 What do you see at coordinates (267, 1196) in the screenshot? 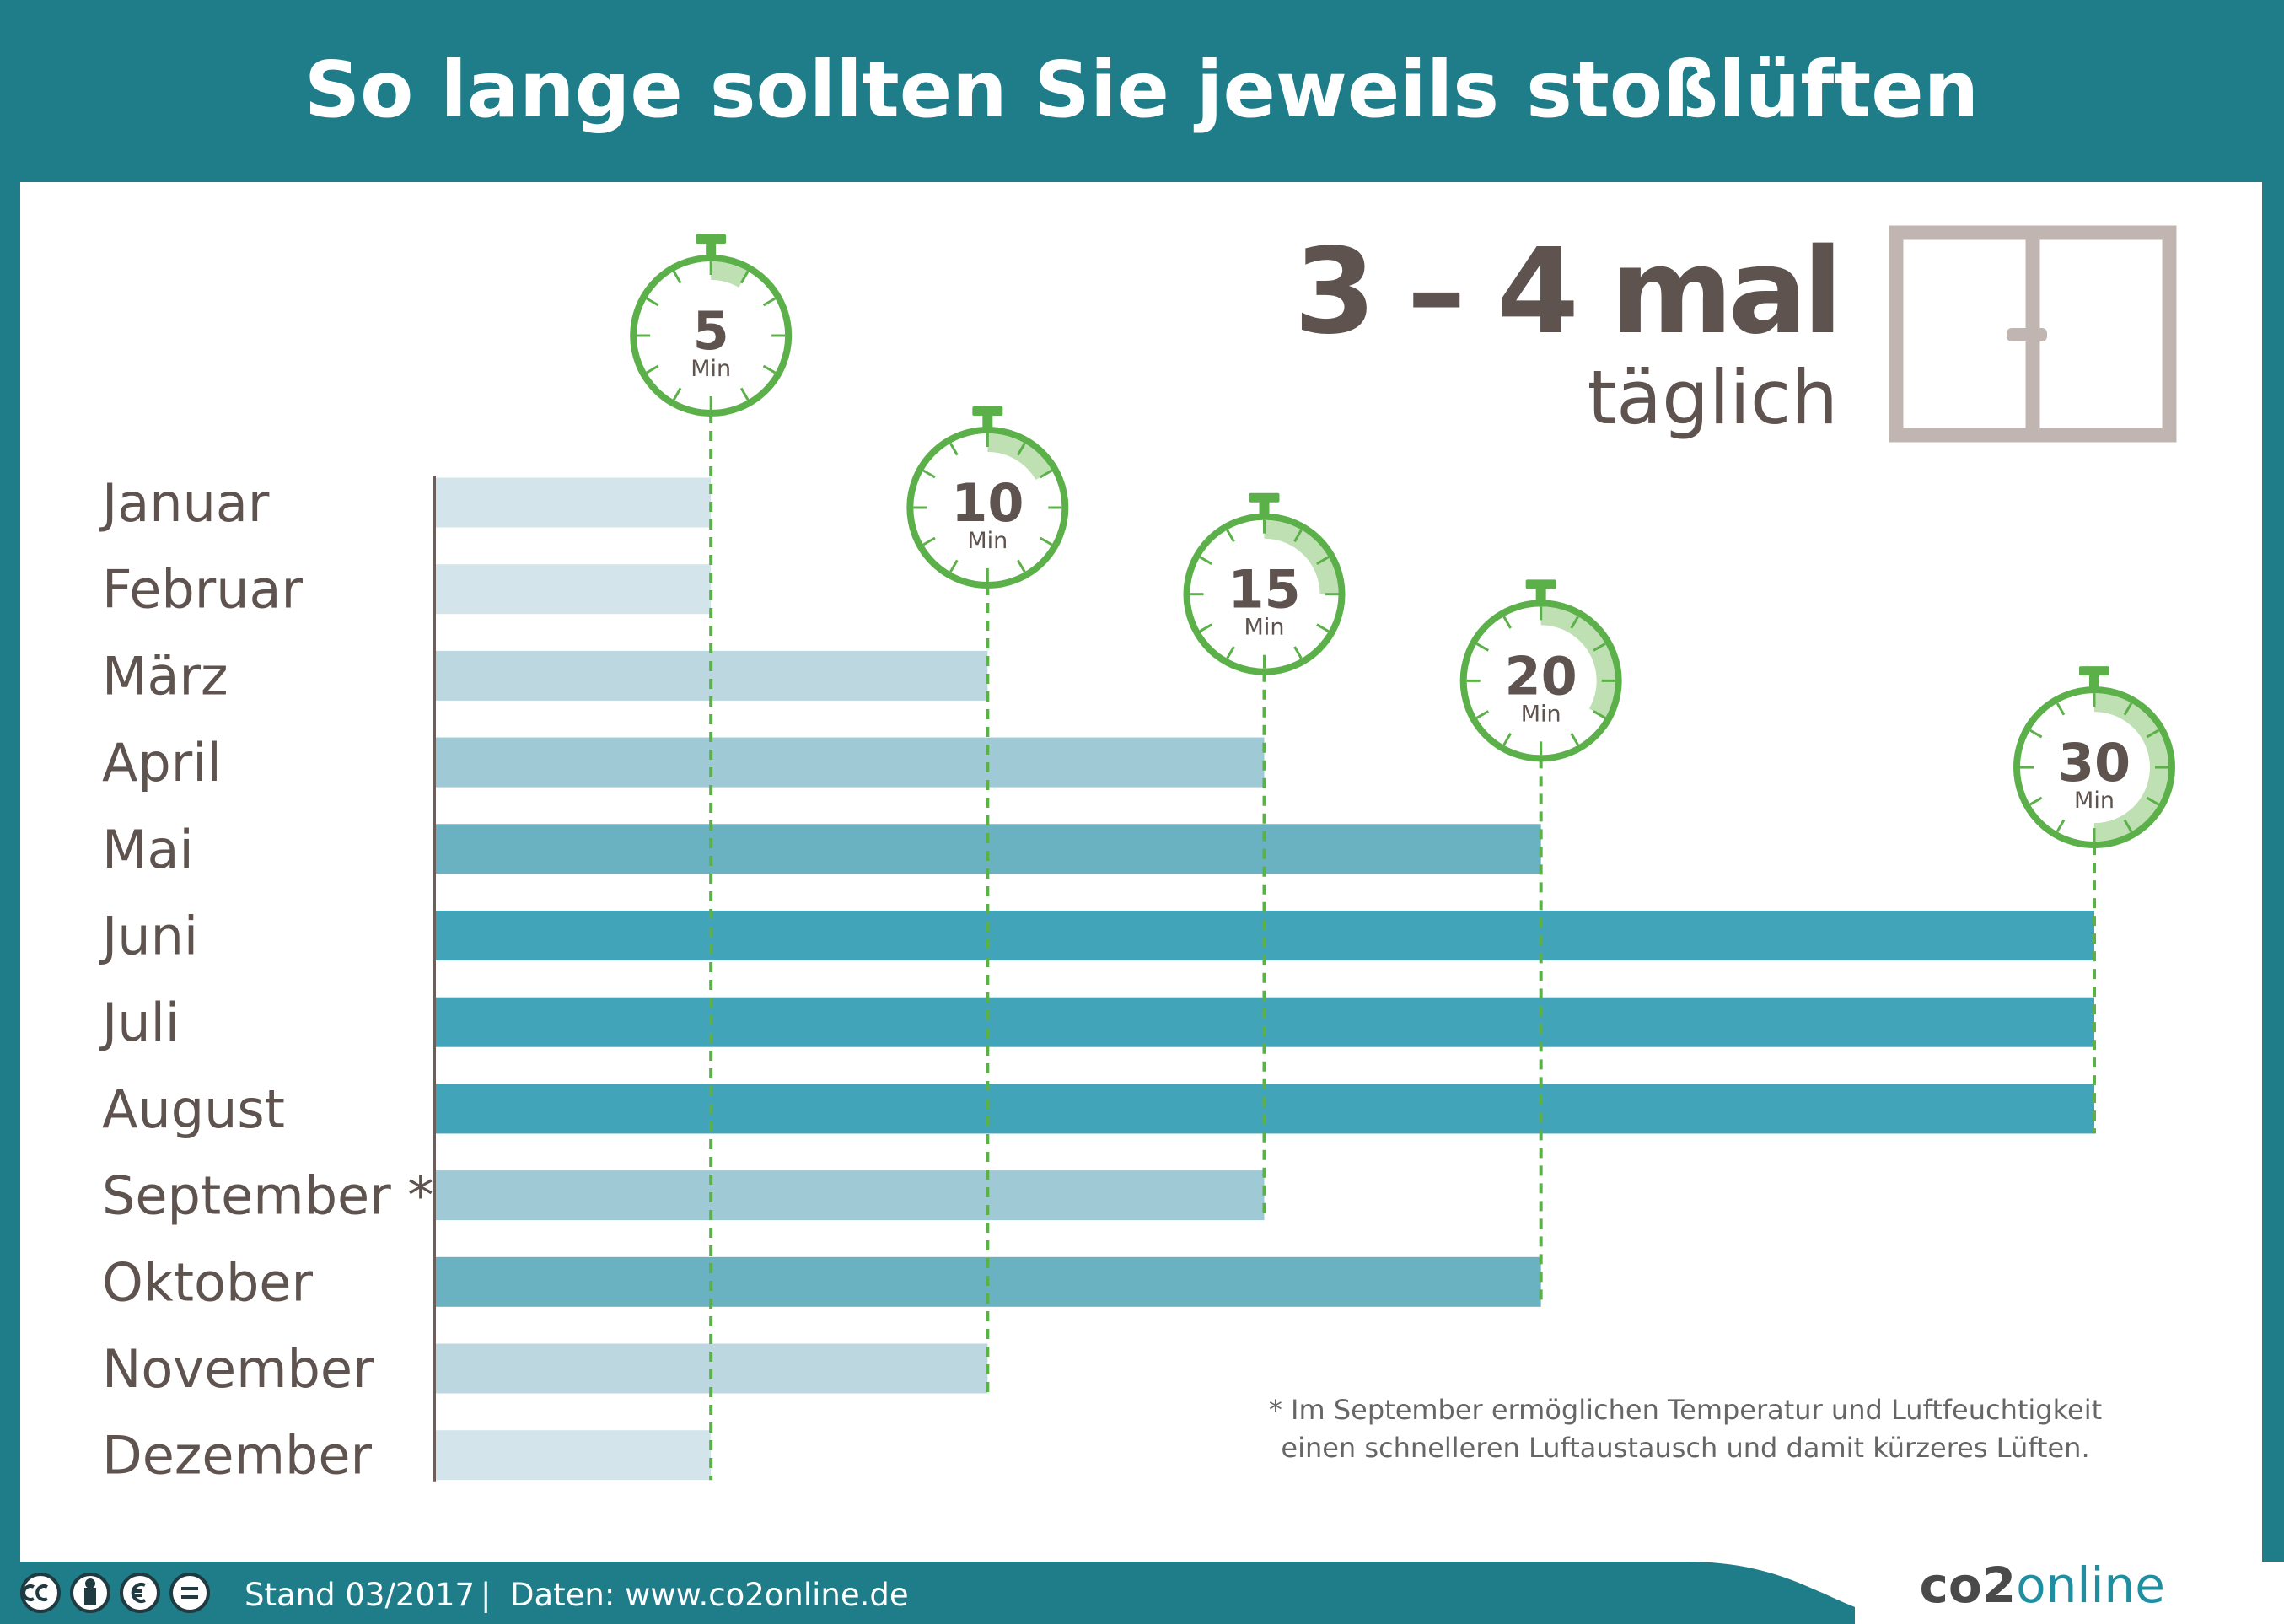
I see `category-label: September *` at bounding box center [267, 1196].